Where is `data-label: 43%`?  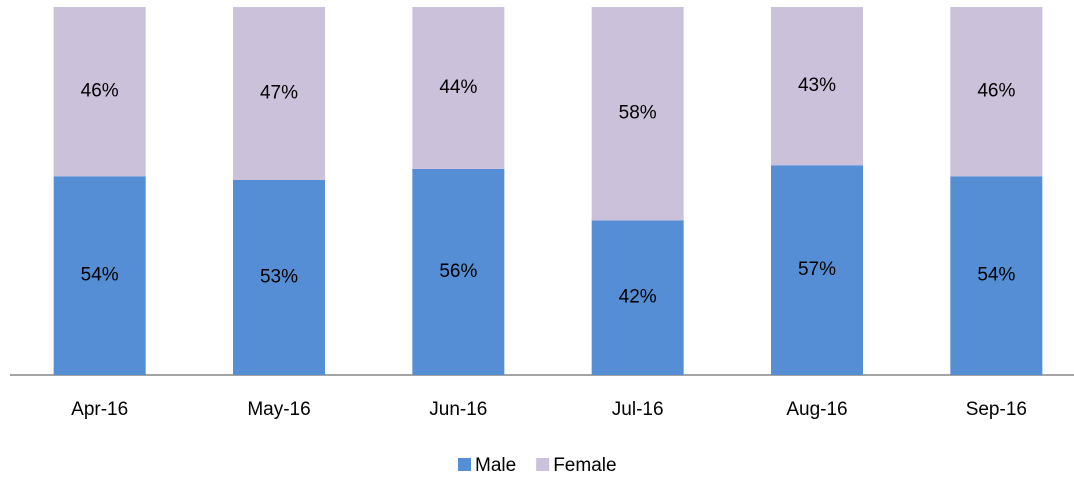
data-label: 43% is located at coordinates (817, 85).